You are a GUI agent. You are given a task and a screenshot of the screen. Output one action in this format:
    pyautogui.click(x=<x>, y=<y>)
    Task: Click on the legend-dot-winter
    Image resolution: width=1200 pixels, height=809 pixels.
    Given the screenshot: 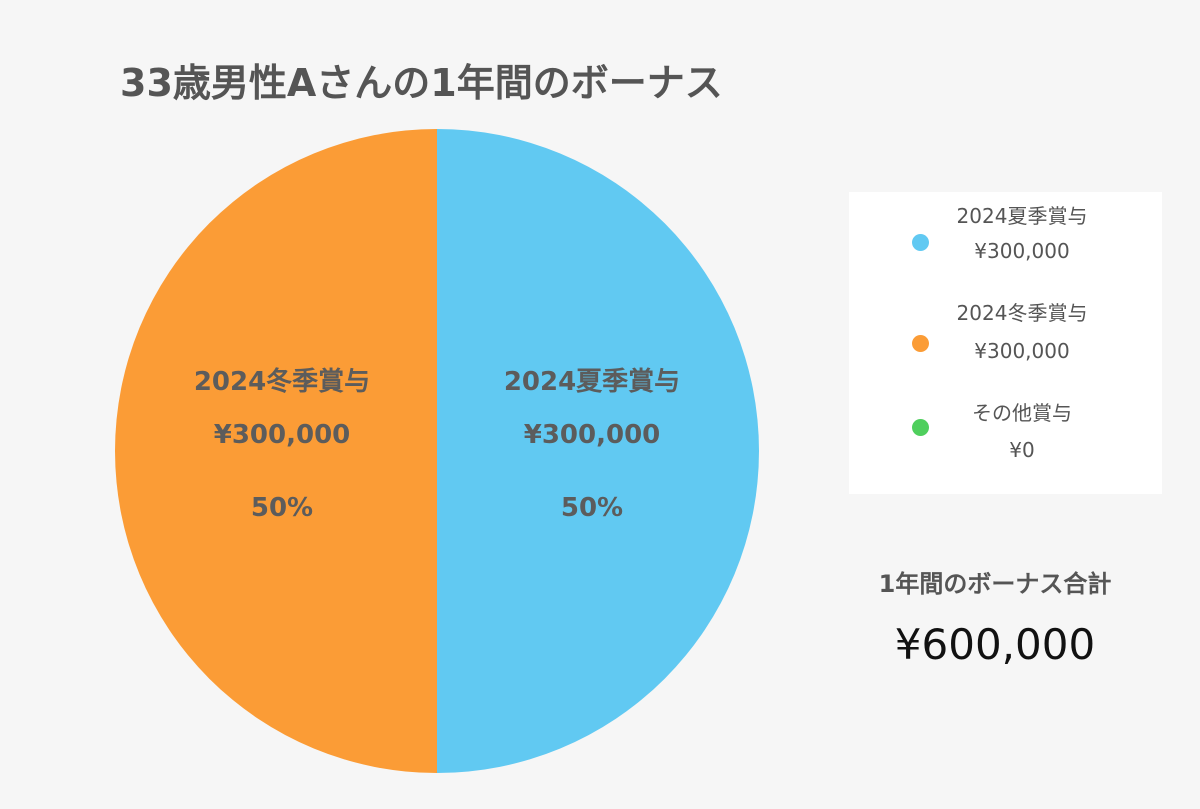 What is the action you would take?
    pyautogui.click(x=920, y=343)
    